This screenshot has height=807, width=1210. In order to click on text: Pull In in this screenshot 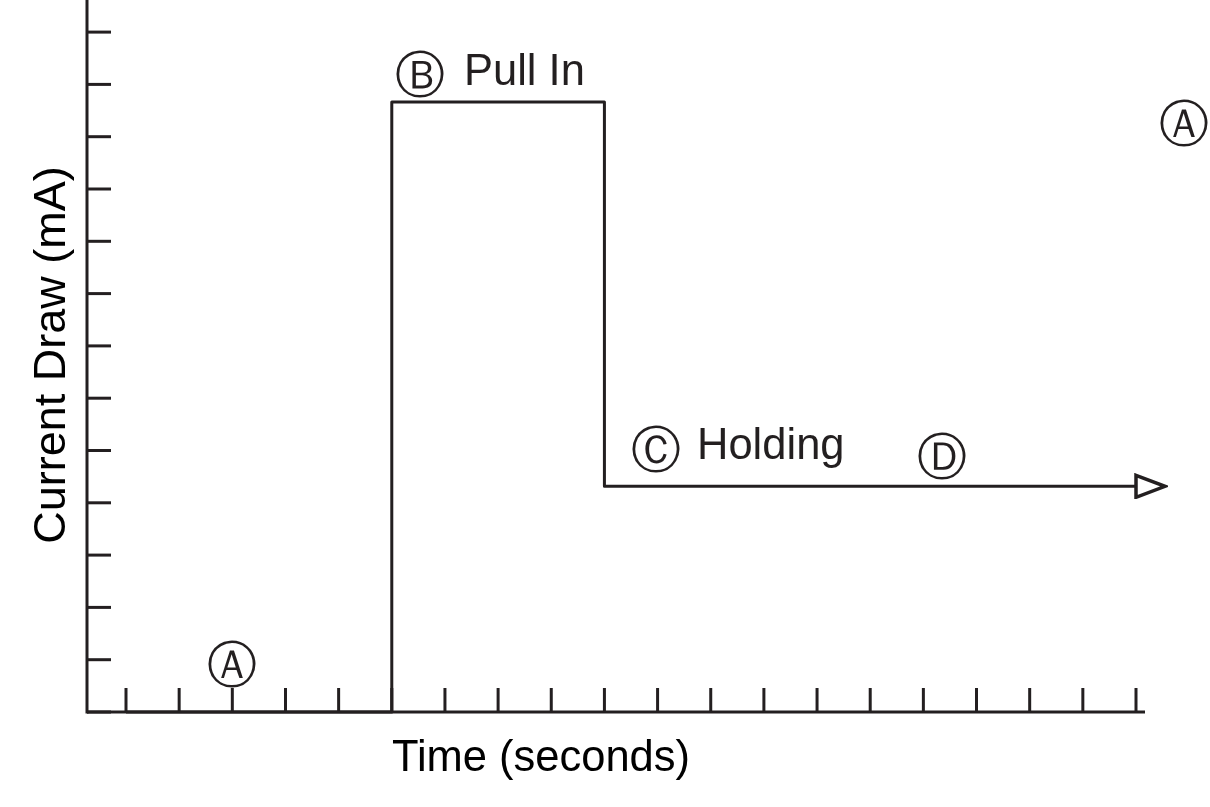, I will do `click(524, 70)`.